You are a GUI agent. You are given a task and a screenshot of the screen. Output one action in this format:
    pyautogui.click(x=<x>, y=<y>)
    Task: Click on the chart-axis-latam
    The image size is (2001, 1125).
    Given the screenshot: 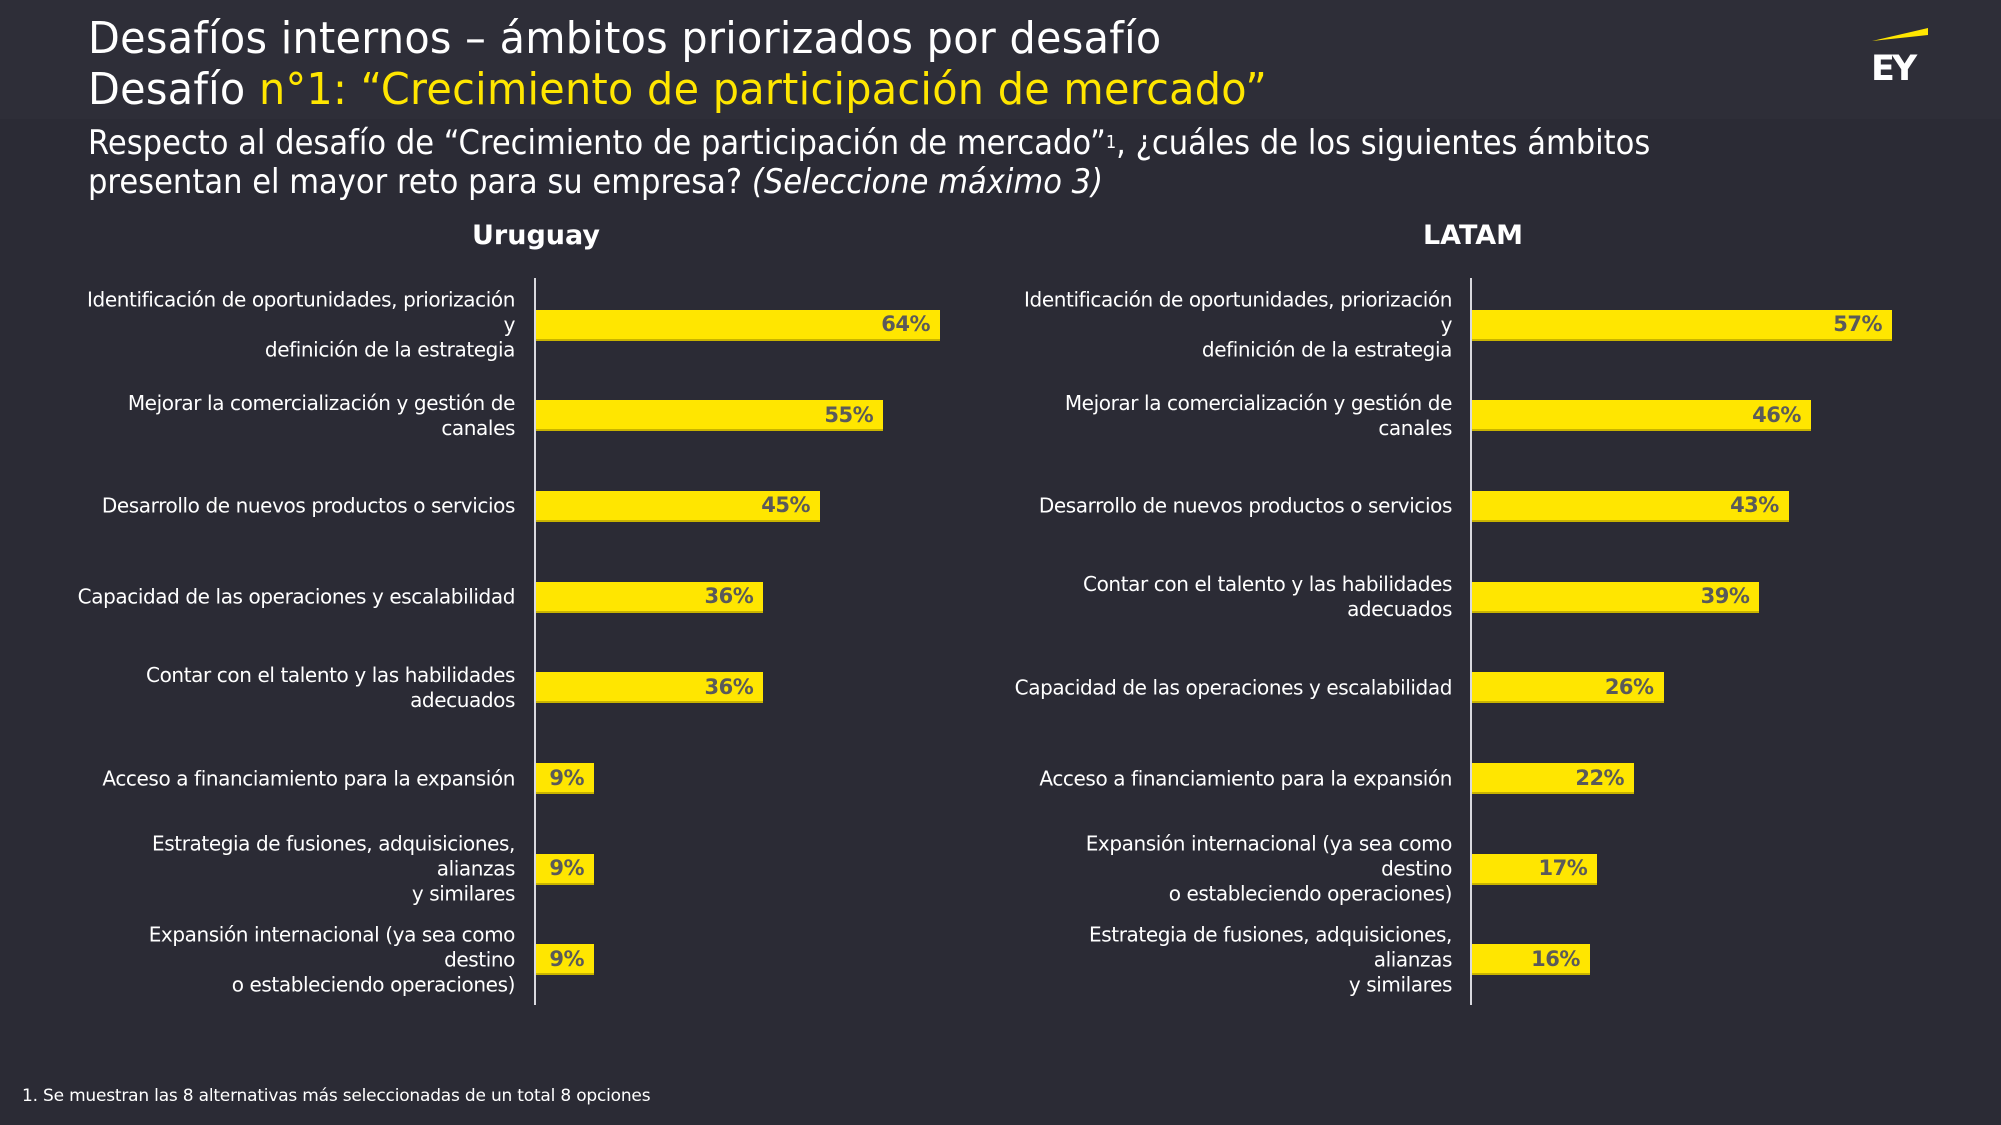 What is the action you would take?
    pyautogui.click(x=1471, y=641)
    